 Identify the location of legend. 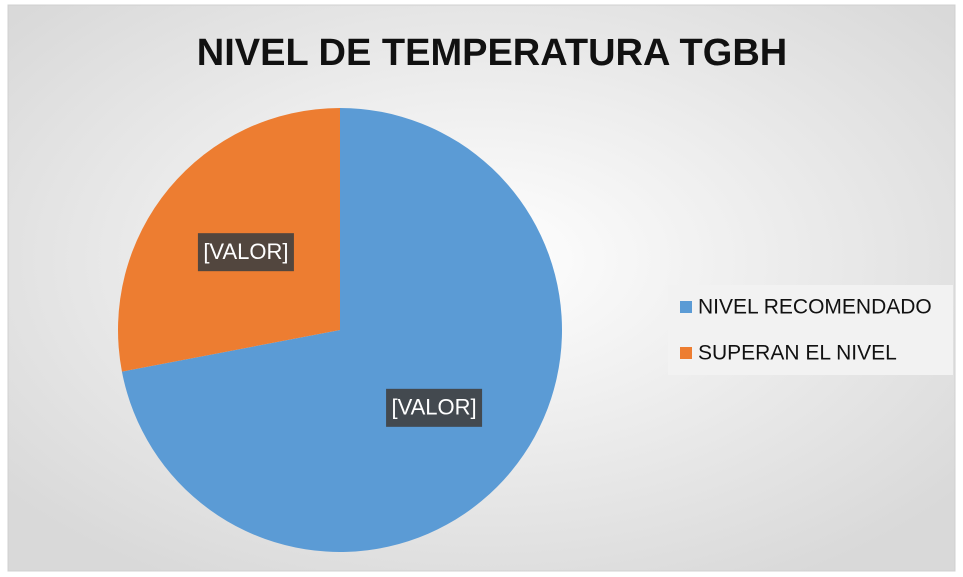
(810, 330).